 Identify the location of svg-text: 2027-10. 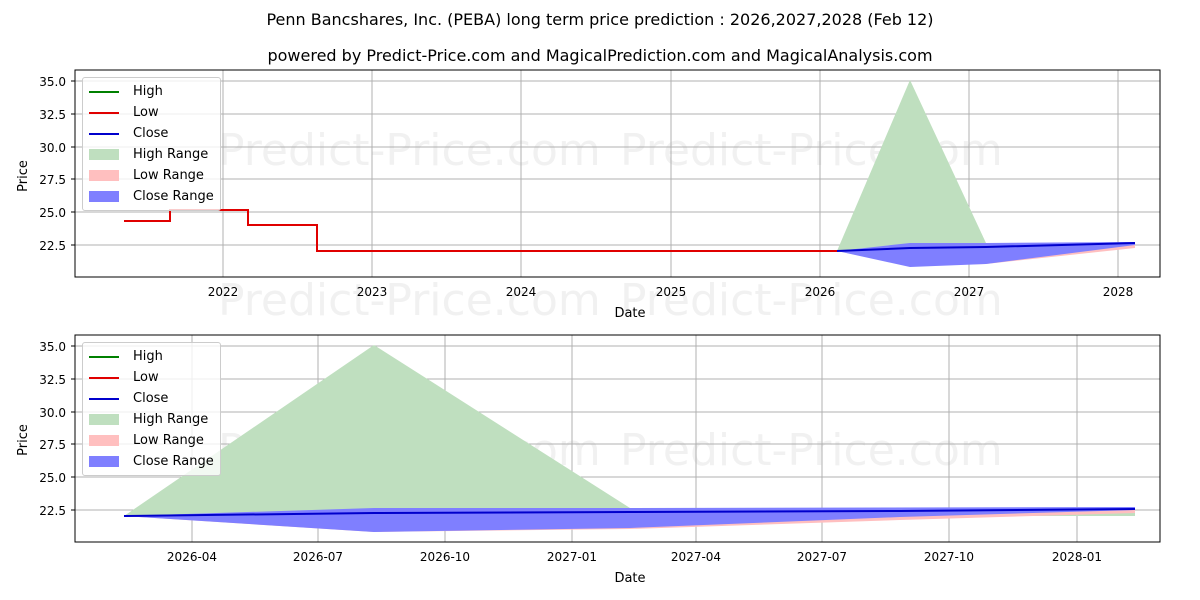
(949, 557).